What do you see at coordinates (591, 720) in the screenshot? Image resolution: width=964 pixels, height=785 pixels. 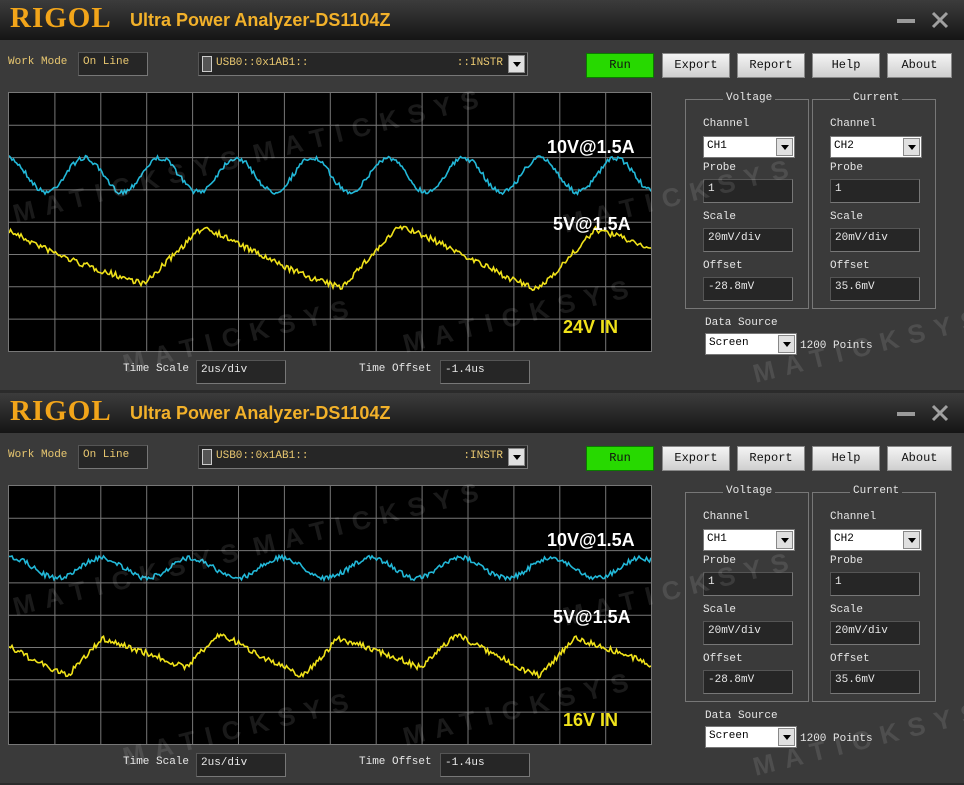 I see `scope-annotation: 16V IN` at bounding box center [591, 720].